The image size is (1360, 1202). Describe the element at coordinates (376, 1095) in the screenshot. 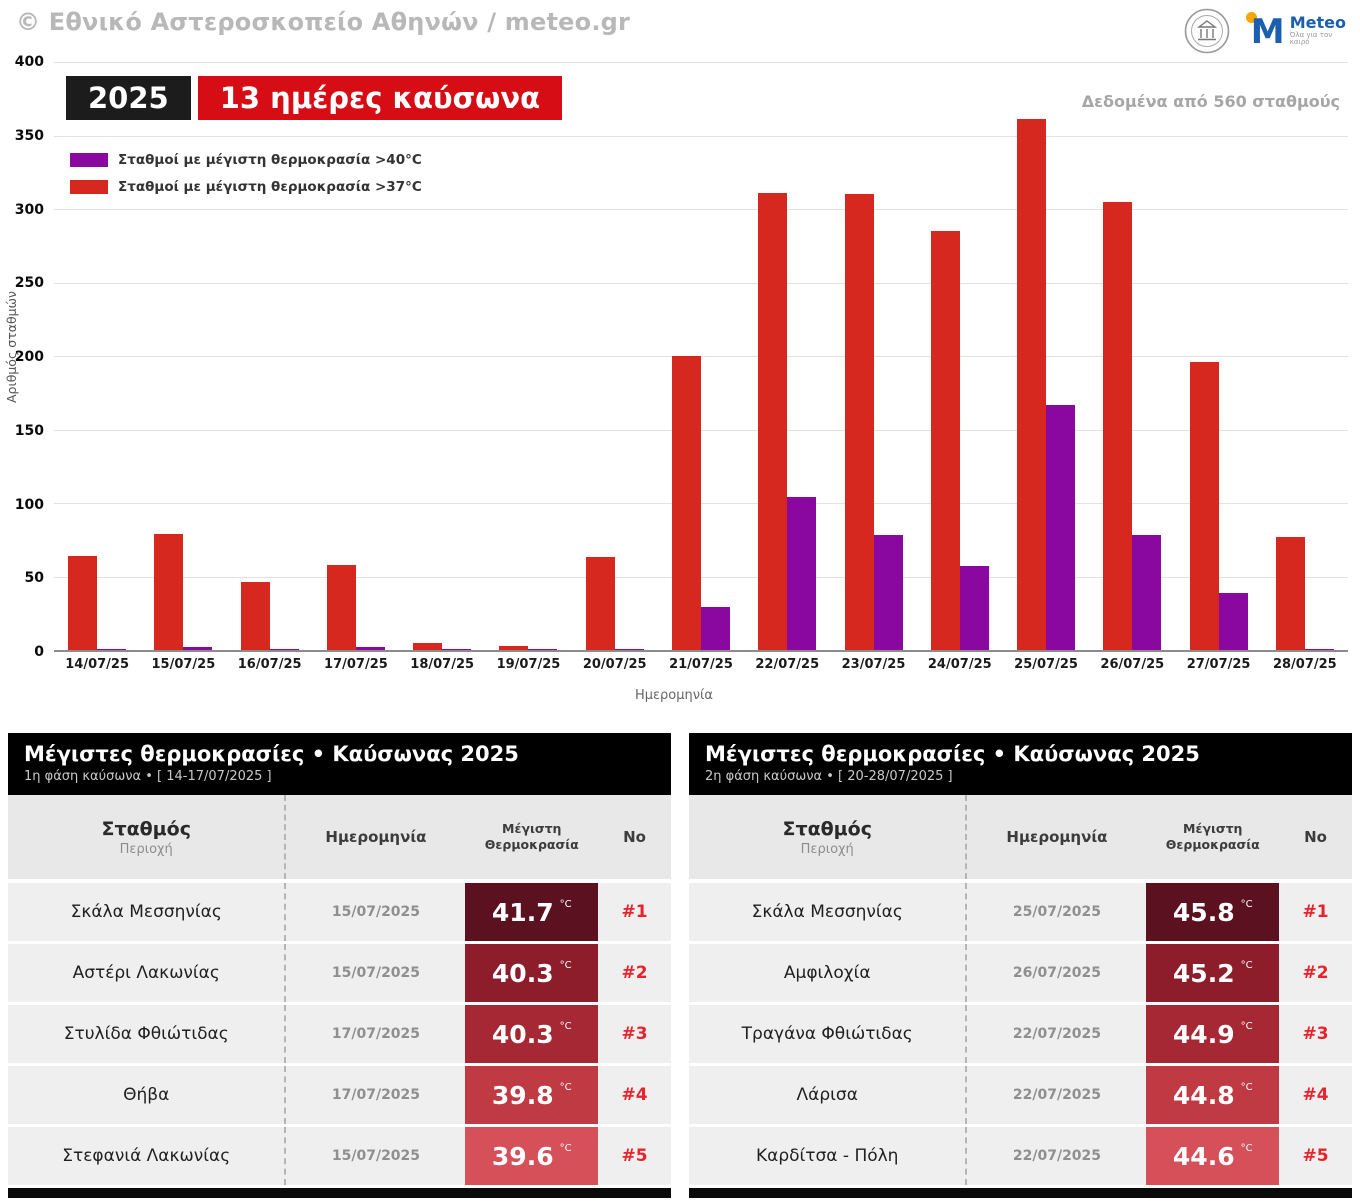

I see `record-date: 17/07/2025` at that location.